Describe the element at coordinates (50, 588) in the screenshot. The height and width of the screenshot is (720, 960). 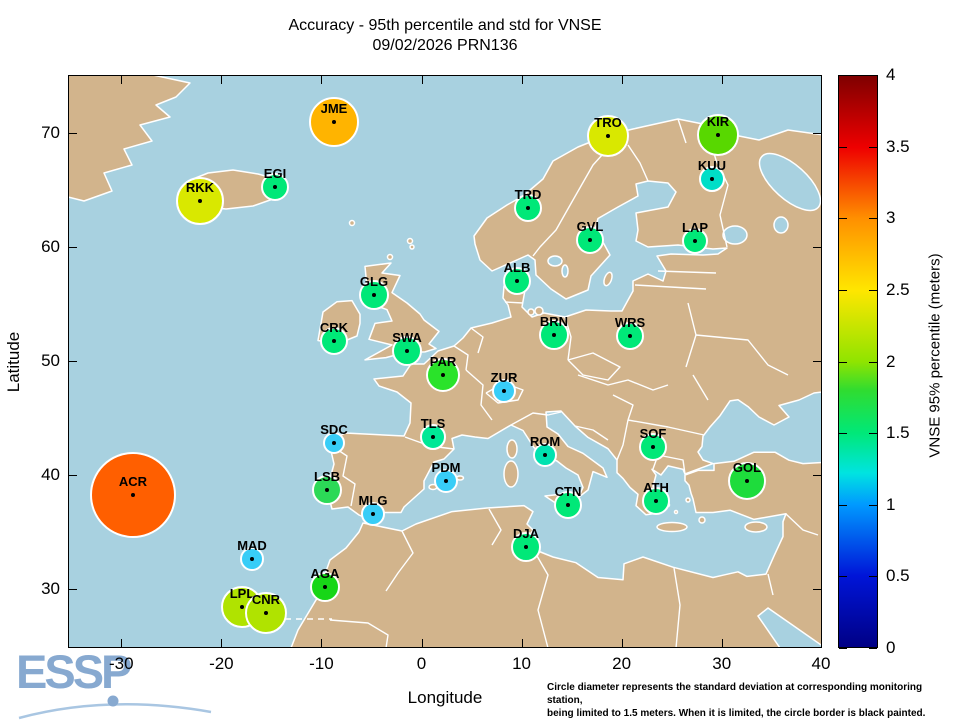
I see `y-tick-label: 30` at that location.